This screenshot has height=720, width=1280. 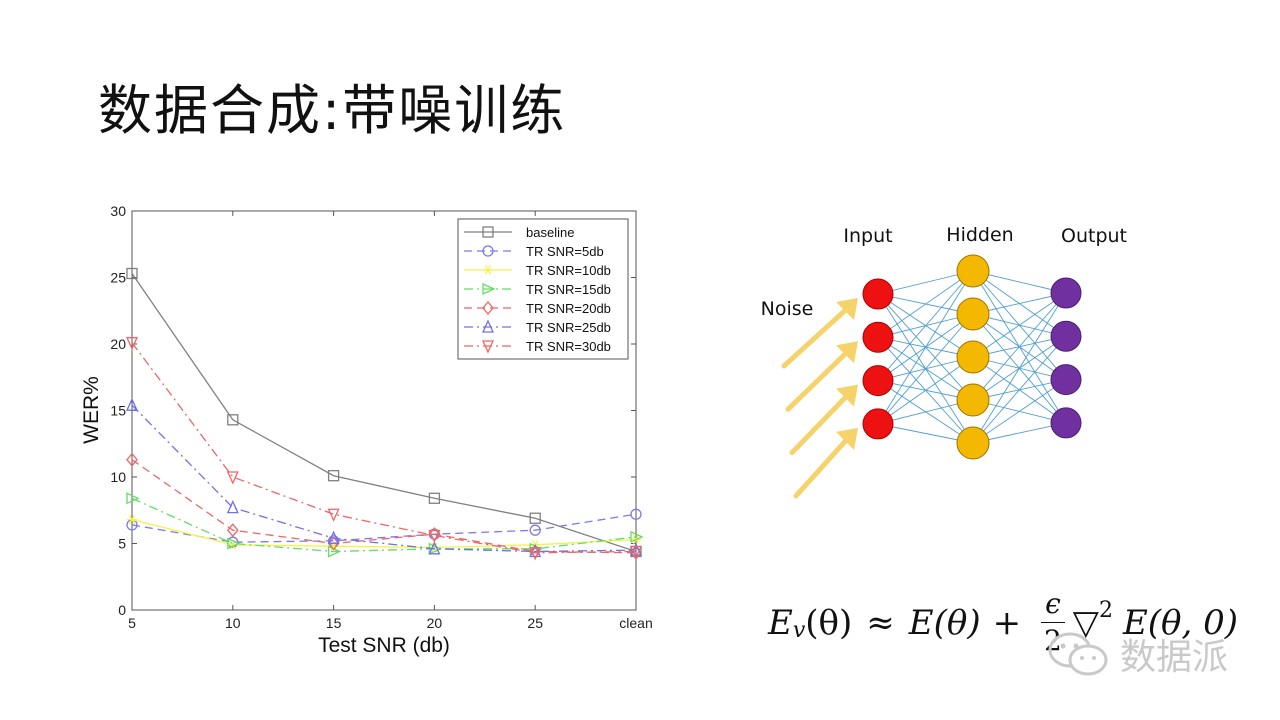 I want to click on x-tick-label: 15, so click(x=334, y=623).